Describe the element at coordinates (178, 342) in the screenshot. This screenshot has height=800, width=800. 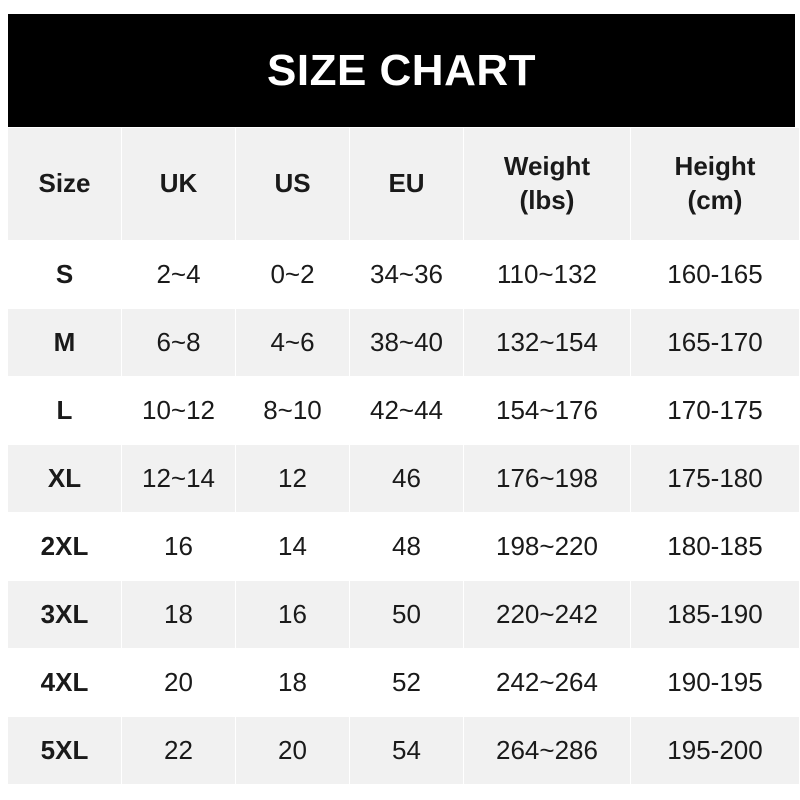
I see `table-cell-uk: 6~8` at that location.